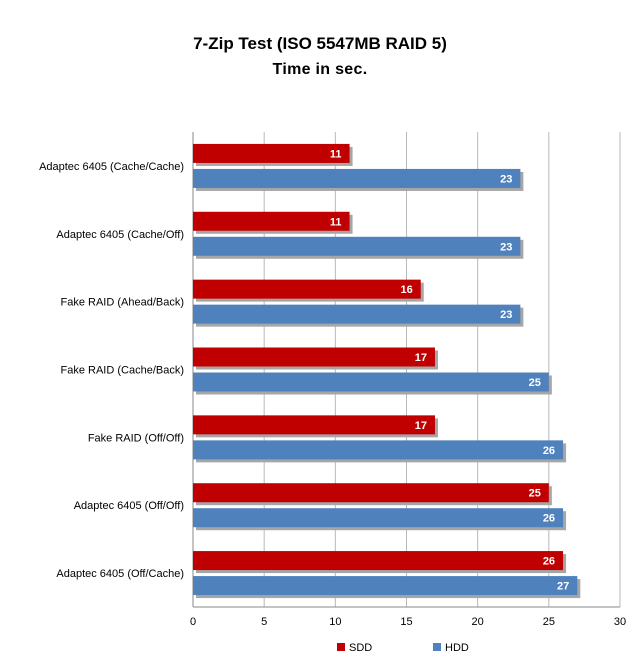 This screenshot has height=660, width=640. What do you see at coordinates (120, 574) in the screenshot?
I see `category-label: Adaptec 6405 (Off/Cache)` at bounding box center [120, 574].